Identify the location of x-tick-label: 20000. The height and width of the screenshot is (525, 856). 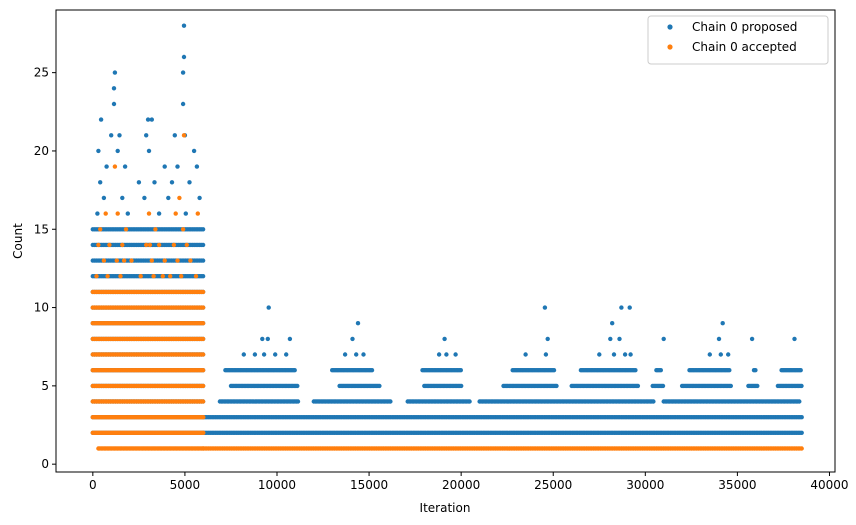
(461, 485).